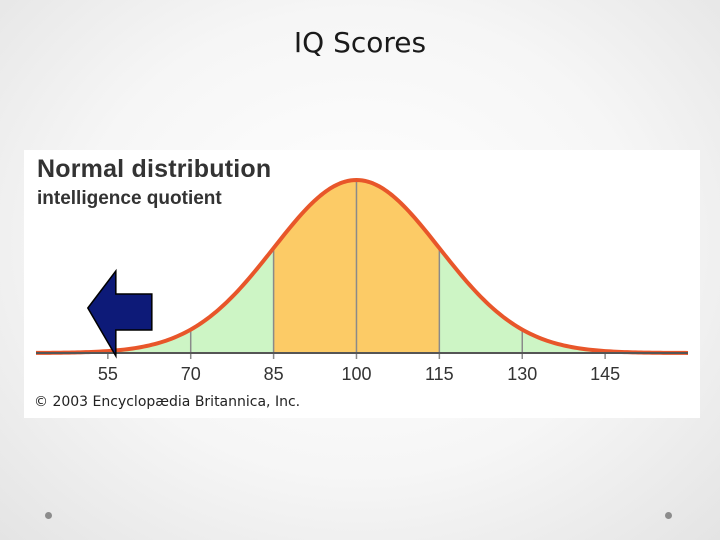 The image size is (720, 540). Describe the element at coordinates (356, 374) in the screenshot. I see `tick-label-100: 100` at that location.